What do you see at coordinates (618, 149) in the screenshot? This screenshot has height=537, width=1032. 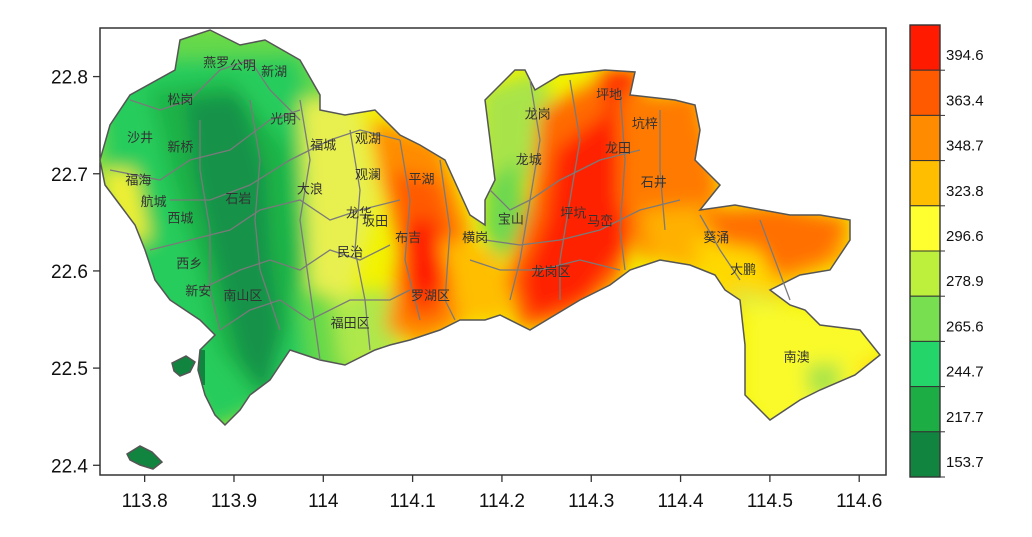 I see `district-label: 龙田` at bounding box center [618, 149].